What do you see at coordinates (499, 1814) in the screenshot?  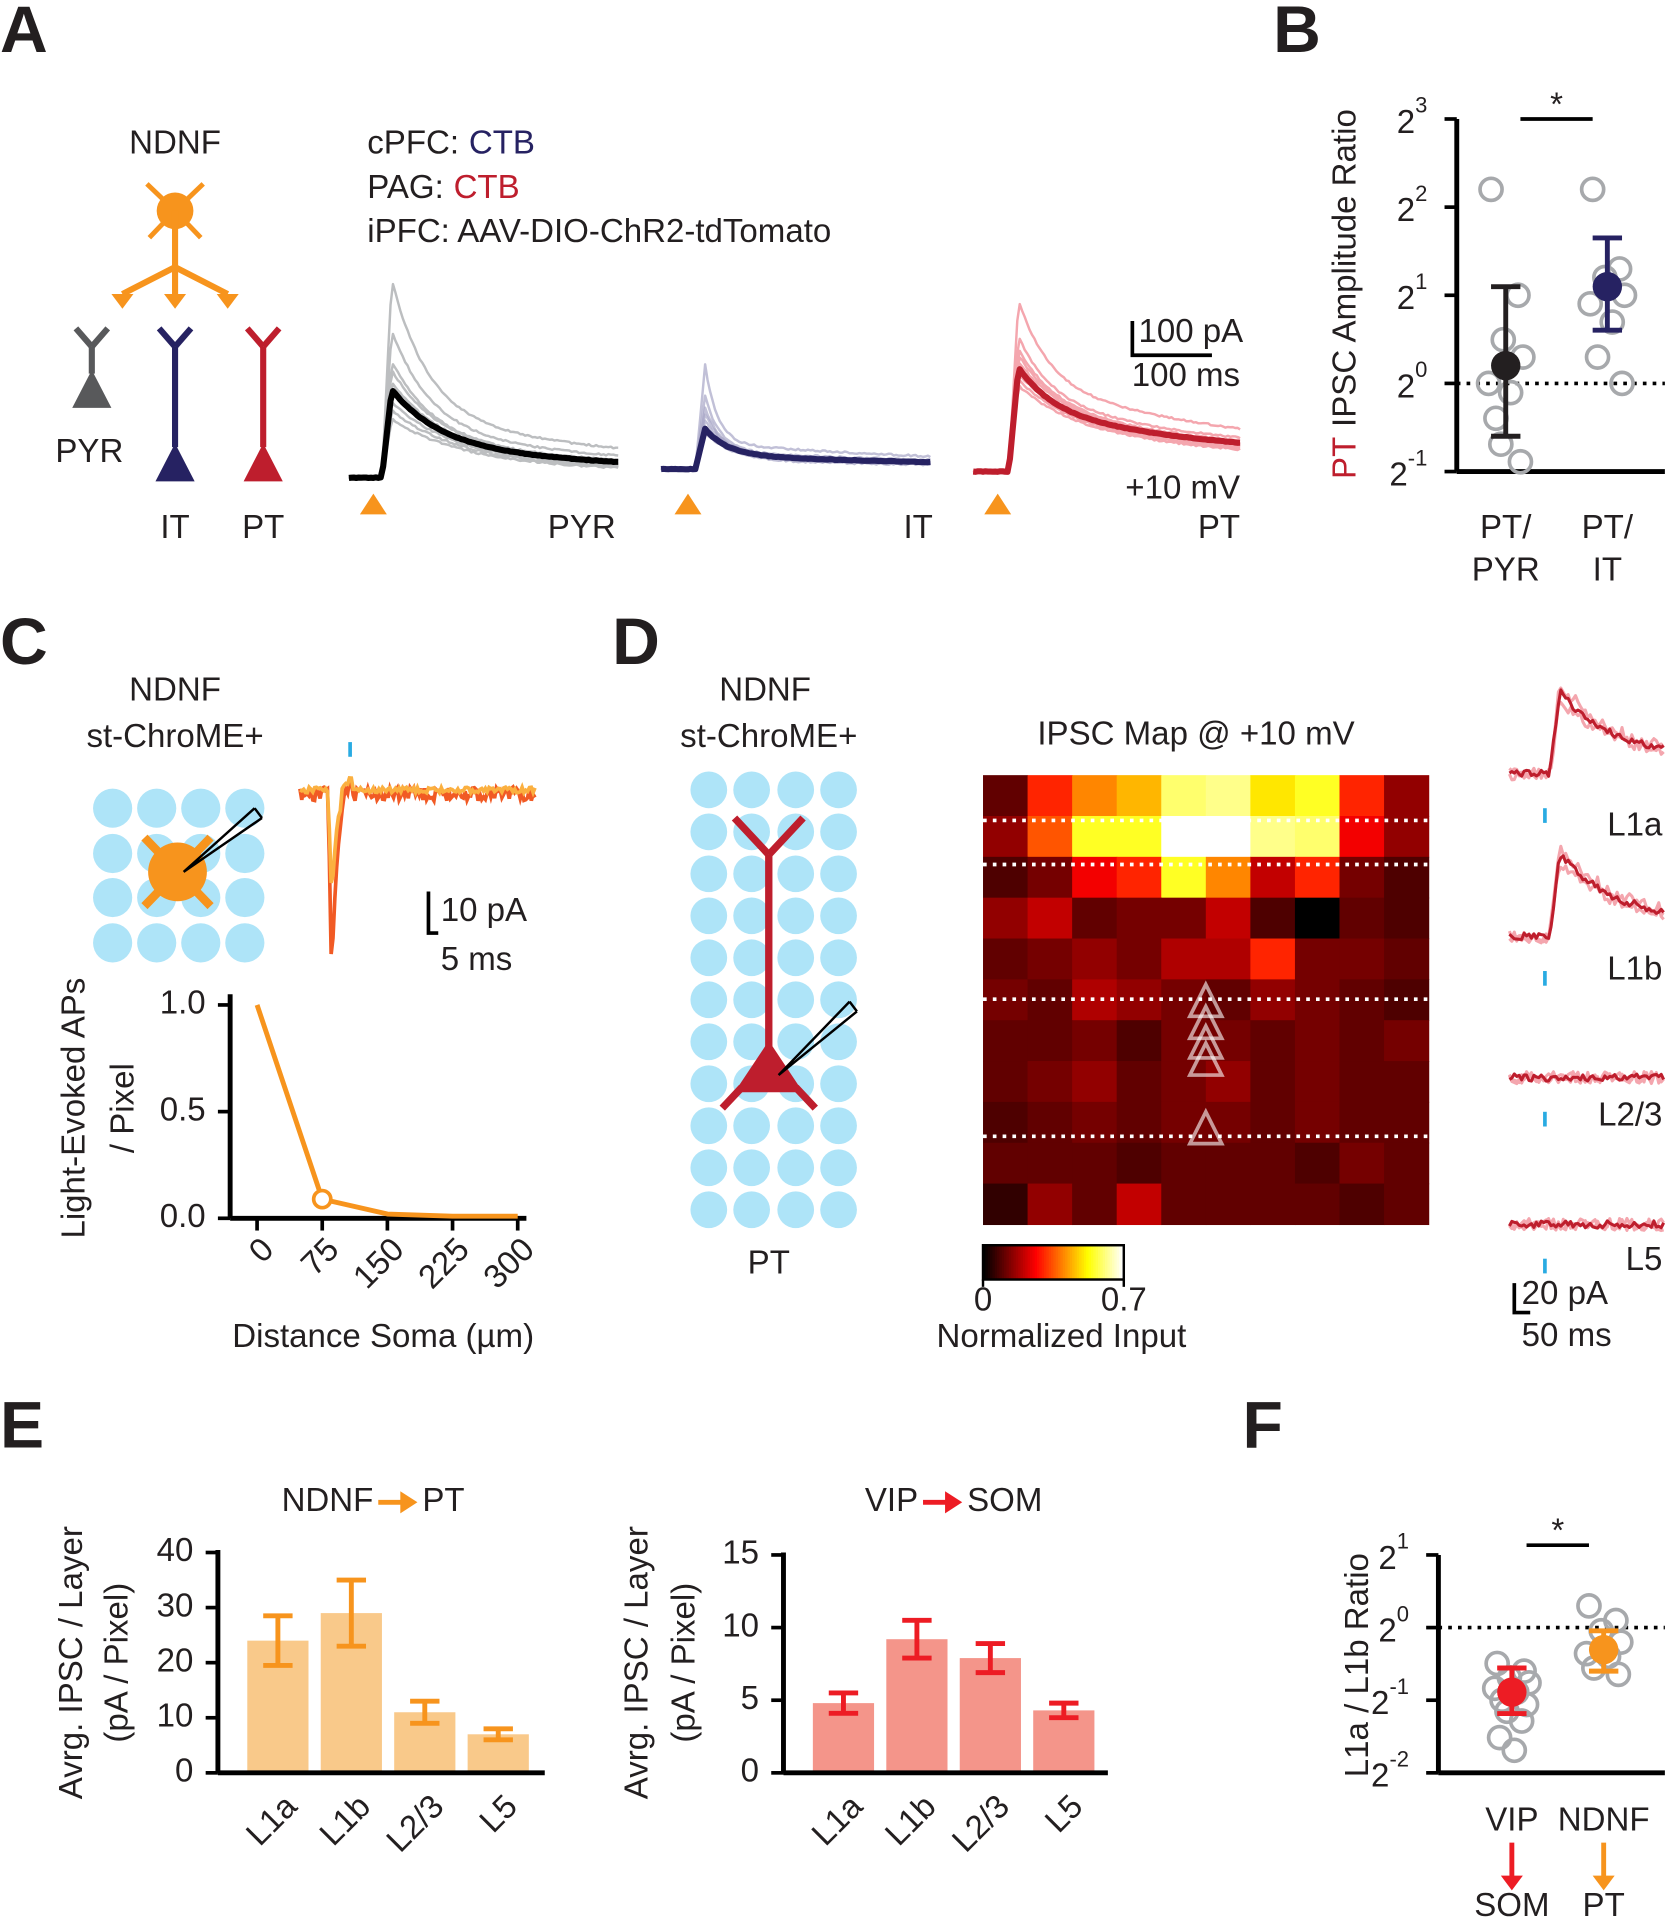 I see `x-tick-label: L5` at bounding box center [499, 1814].